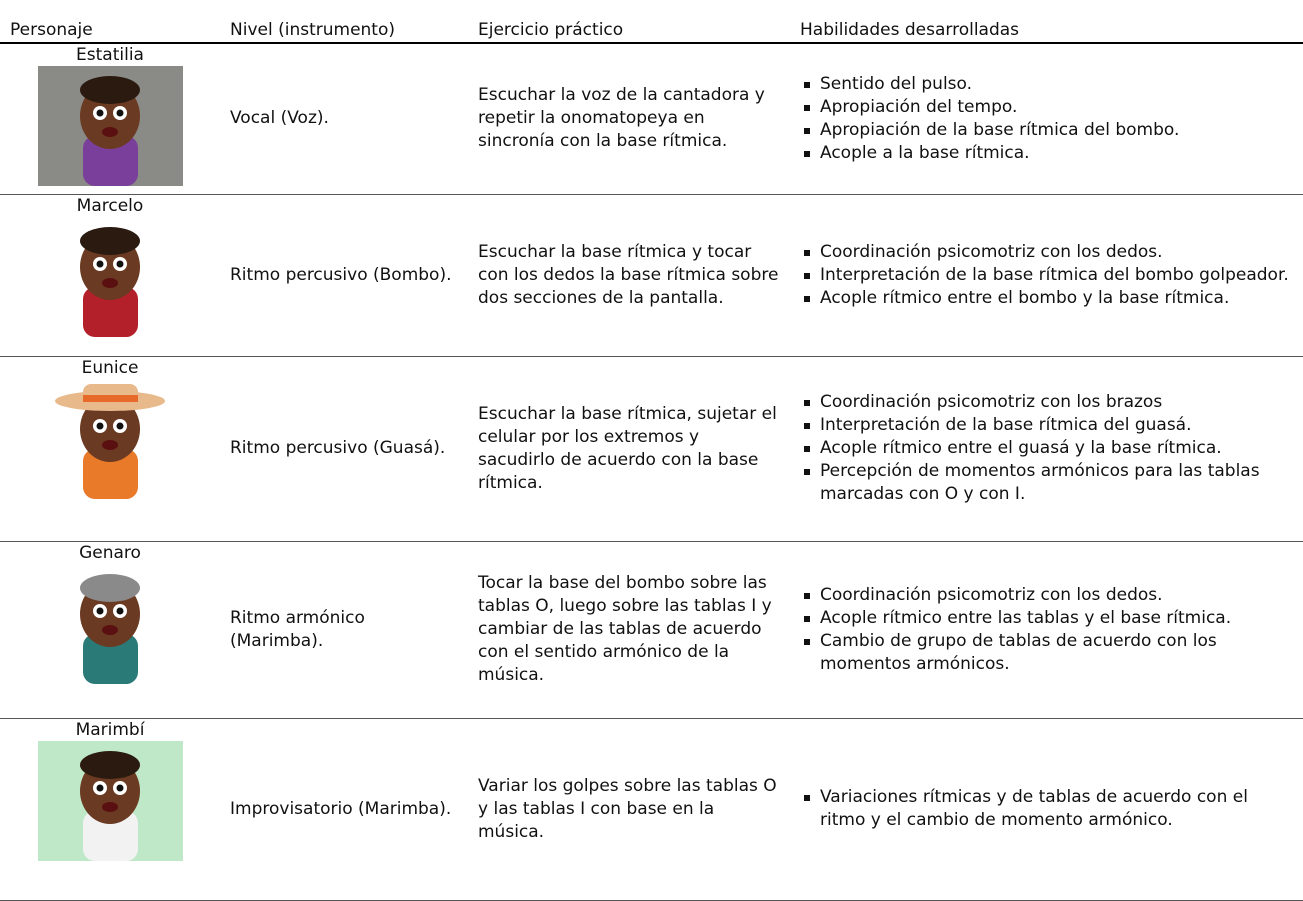 This screenshot has height=901, width=1303. What do you see at coordinates (110, 205) in the screenshot?
I see `character-name: Marcelo` at bounding box center [110, 205].